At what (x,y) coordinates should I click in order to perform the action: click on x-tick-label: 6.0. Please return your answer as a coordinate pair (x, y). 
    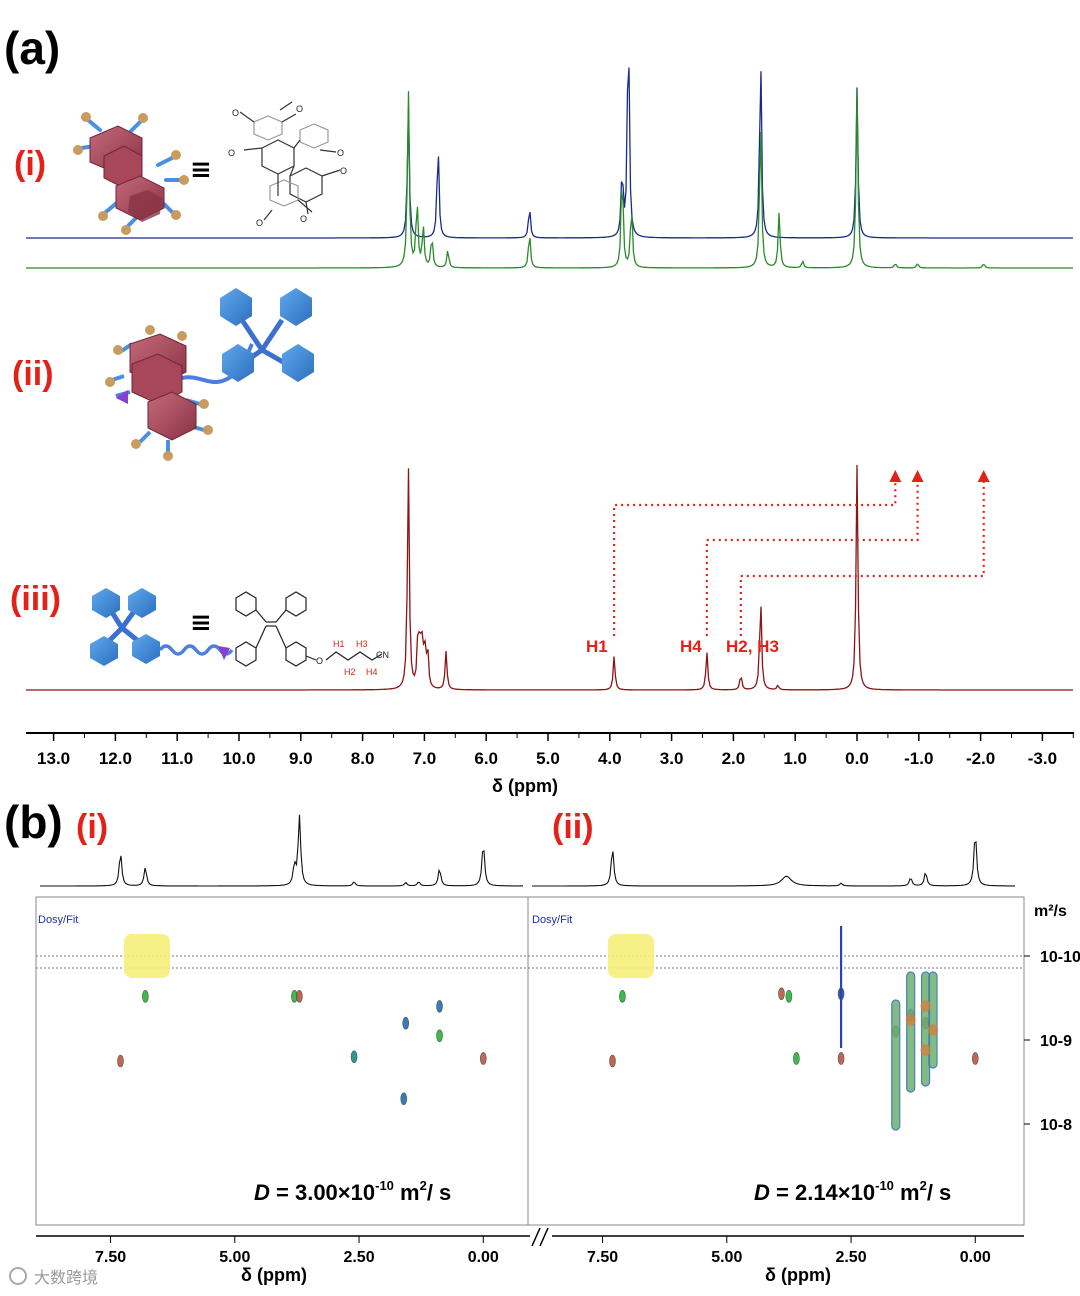
    Looking at the image, I should click on (486, 758).